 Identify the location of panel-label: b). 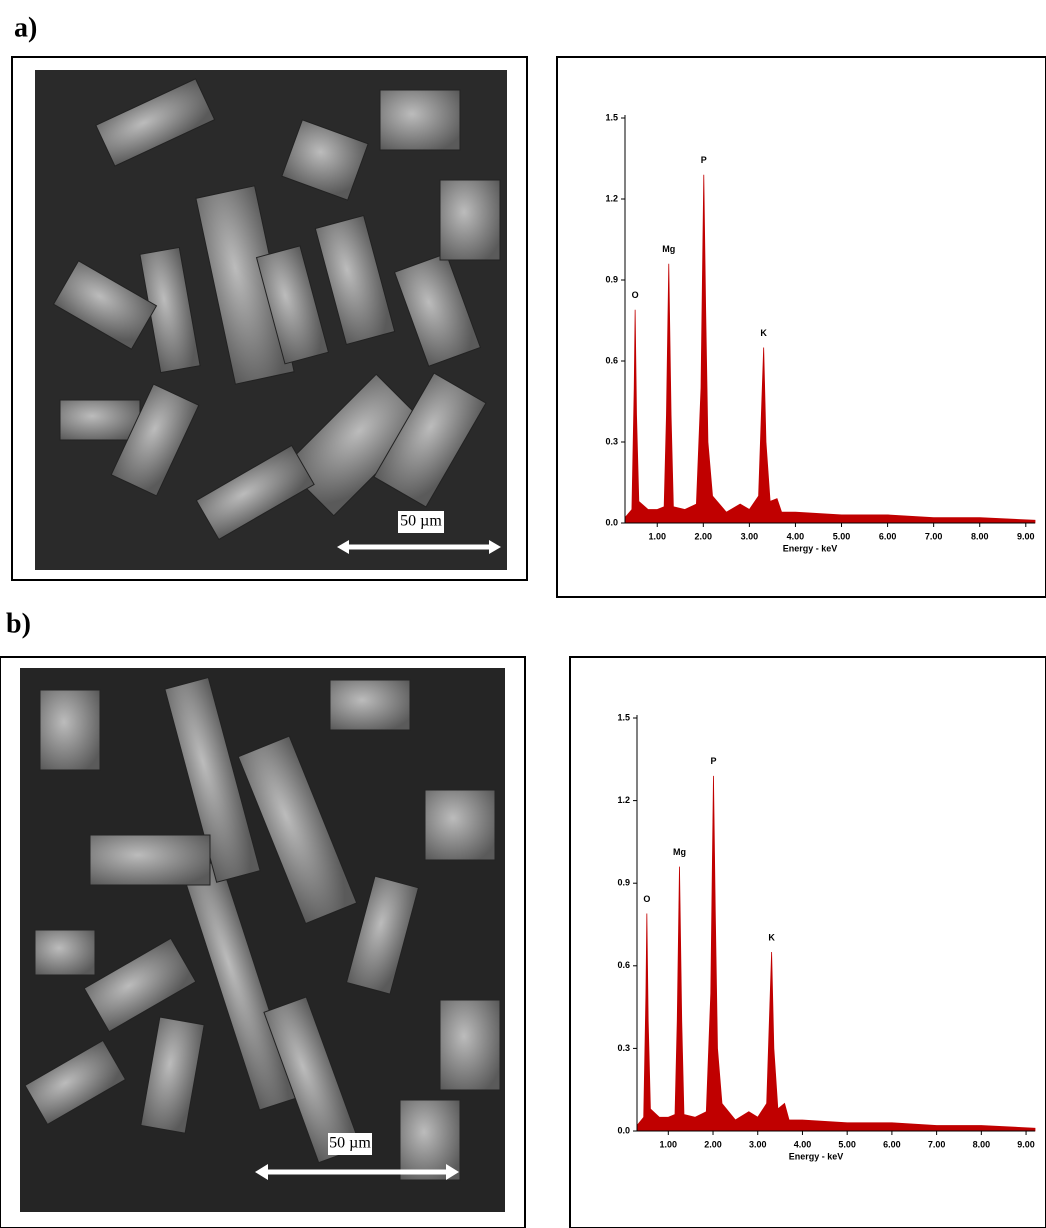
(18, 623).